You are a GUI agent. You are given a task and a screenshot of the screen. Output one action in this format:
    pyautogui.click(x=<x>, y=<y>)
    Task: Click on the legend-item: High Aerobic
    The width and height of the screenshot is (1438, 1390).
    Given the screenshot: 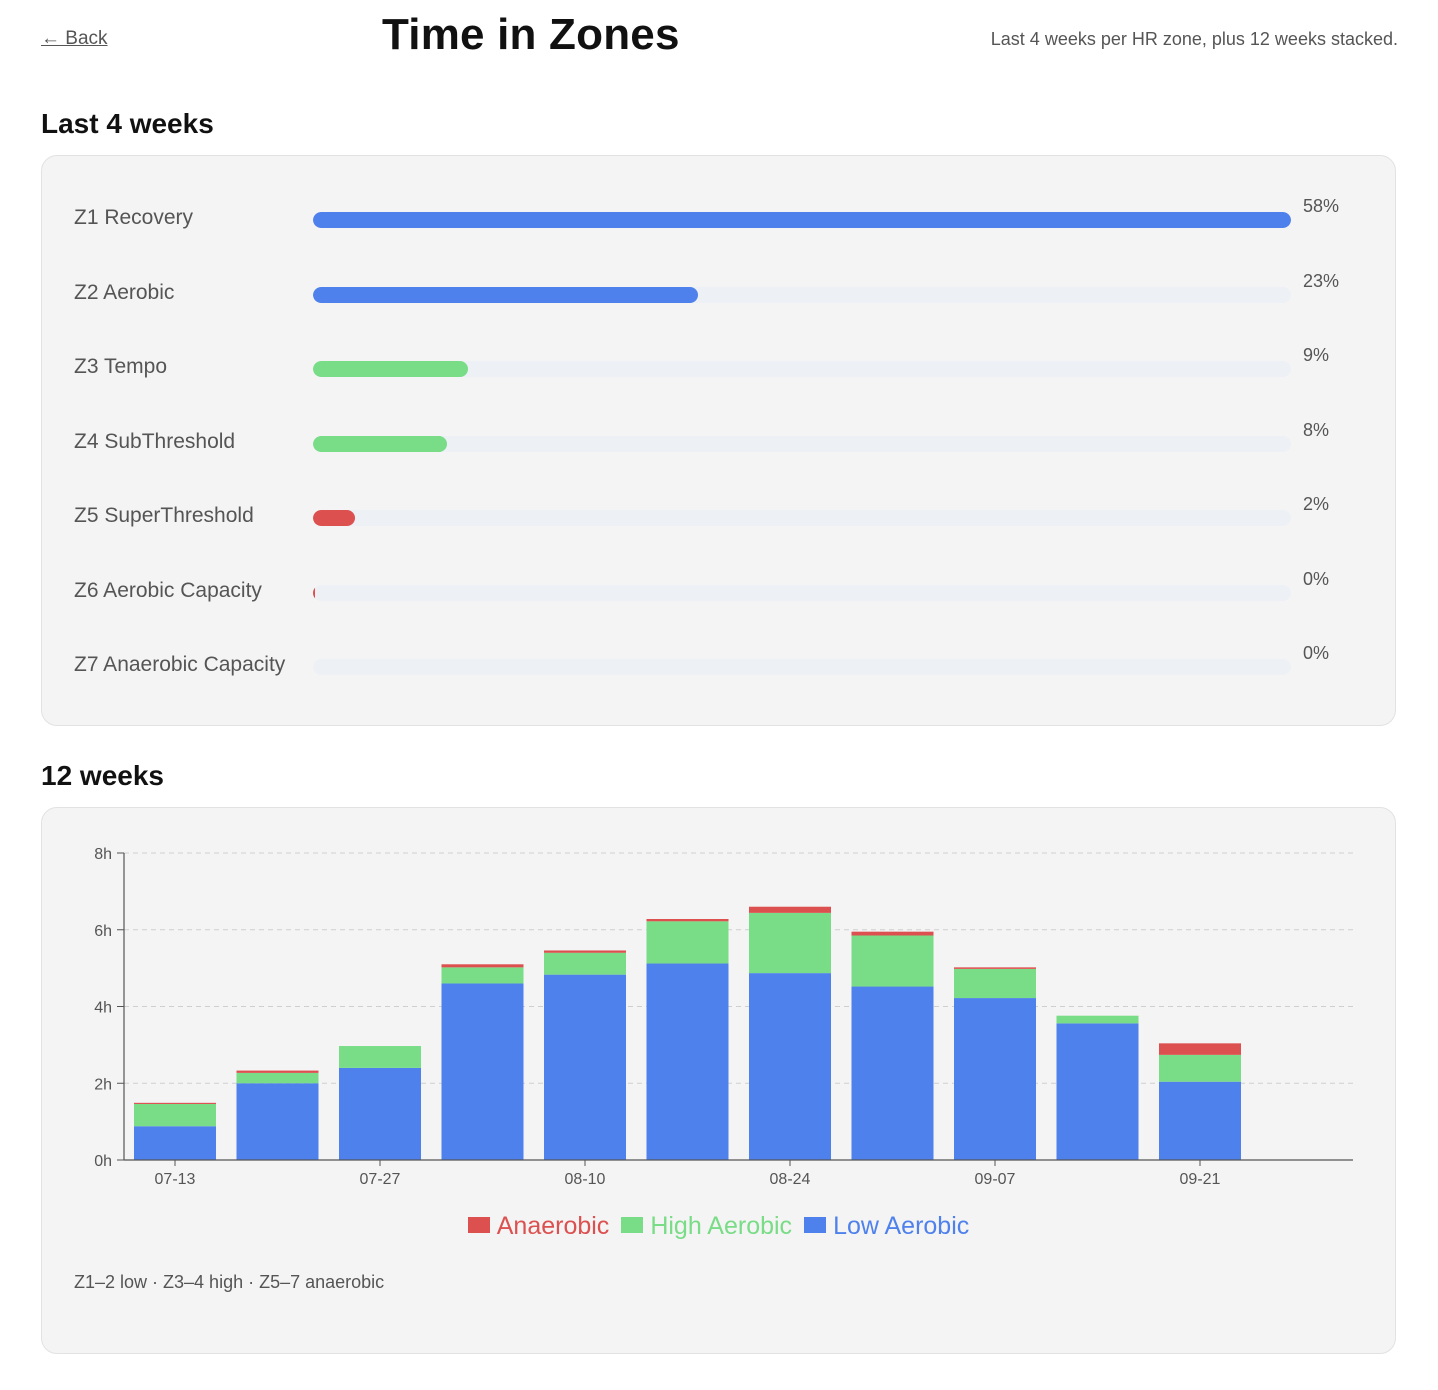 What is the action you would take?
    pyautogui.click(x=706, y=1226)
    